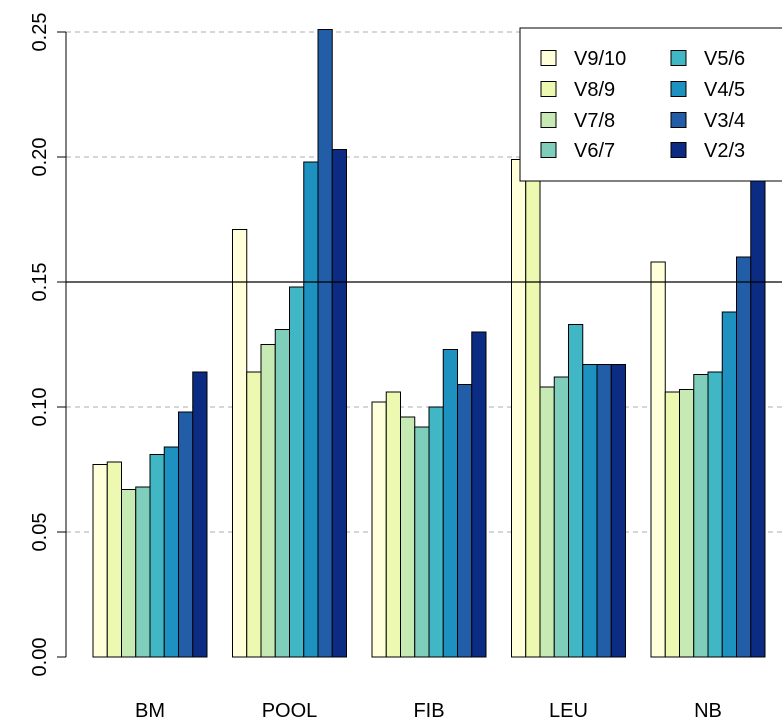 This screenshot has width=782, height=724. Describe the element at coordinates (724, 59) in the screenshot. I see `legend-label: V5/6` at that location.